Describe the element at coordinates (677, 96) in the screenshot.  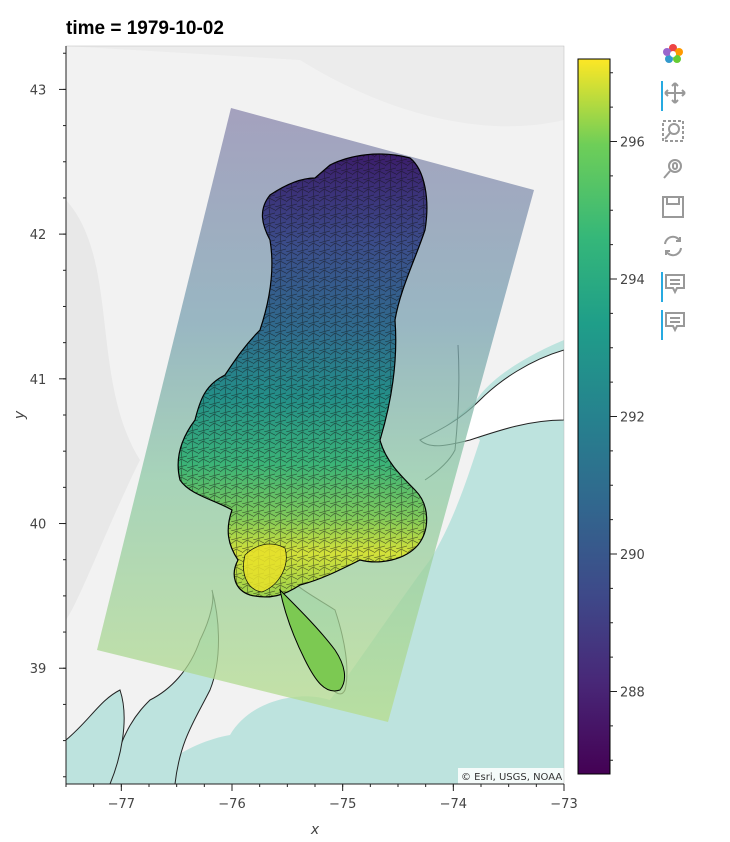
I see `pan-tool-icon` at that location.